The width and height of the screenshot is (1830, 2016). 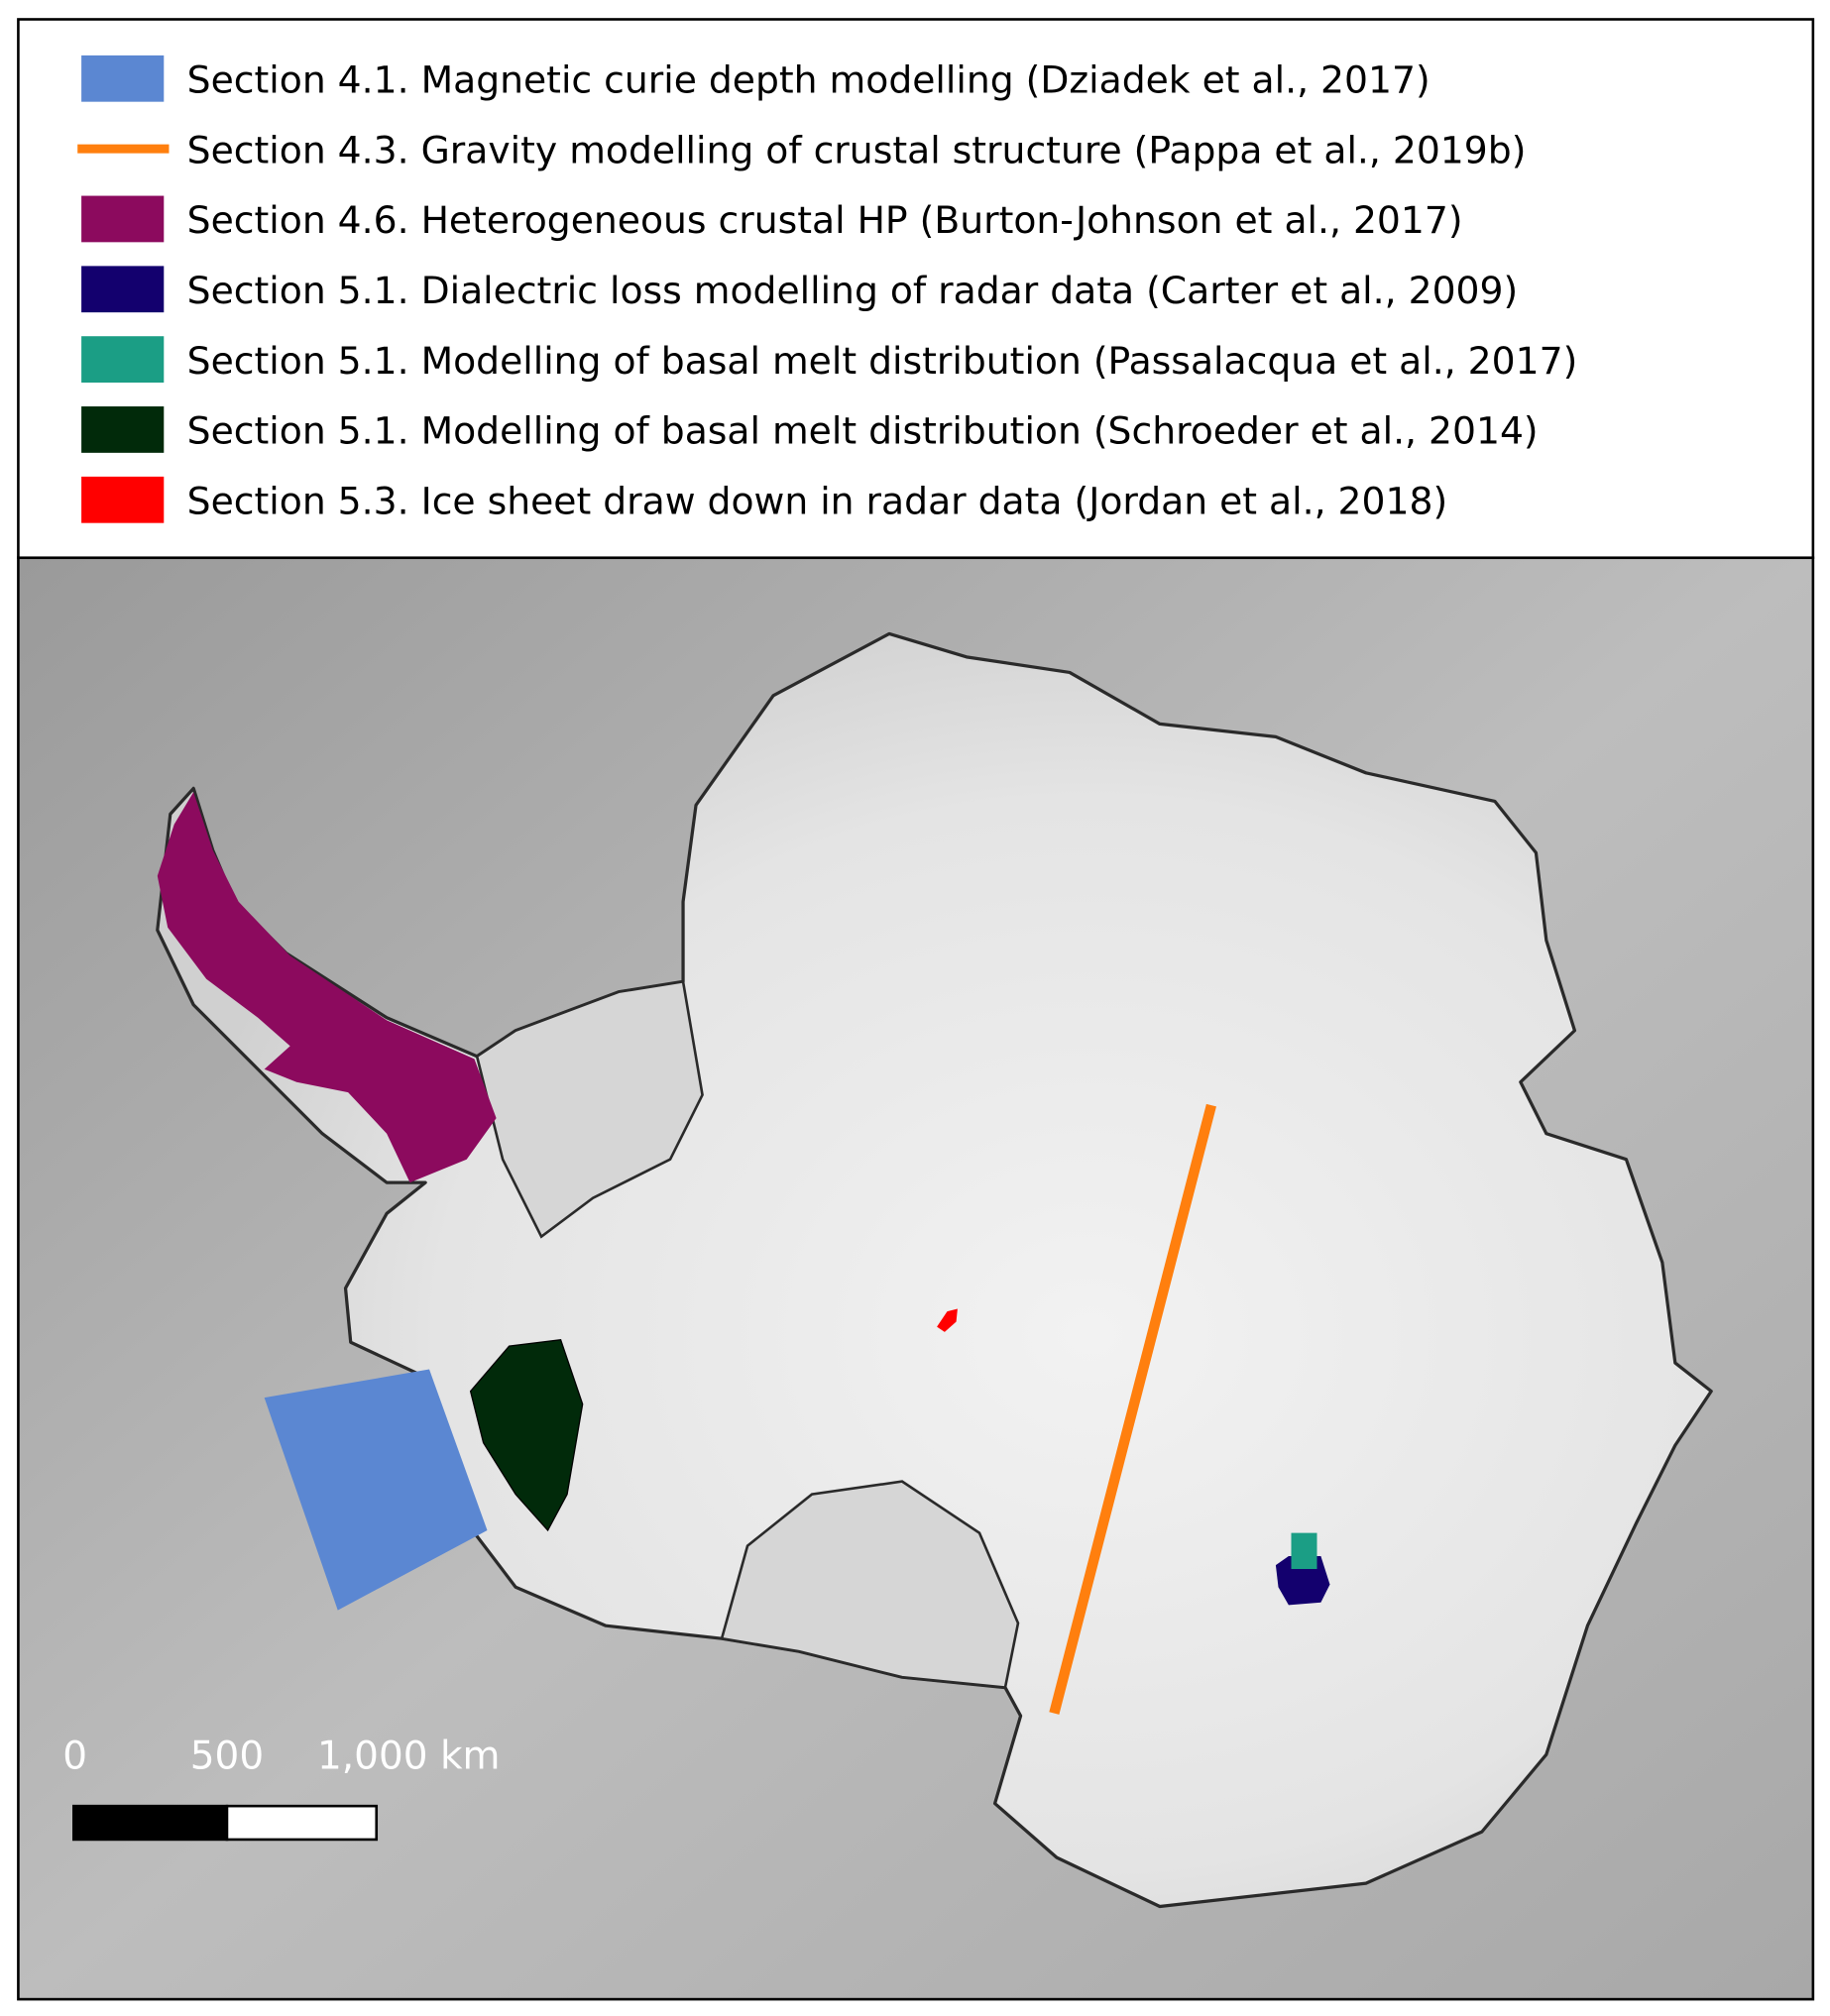 I want to click on crustal-hp-region, so click(x=327, y=987).